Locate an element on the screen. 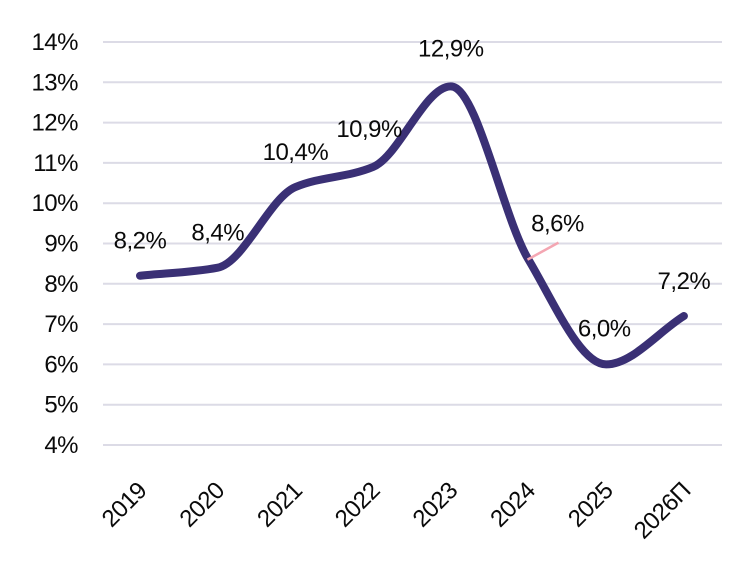  x-axis-label: 2020 is located at coordinates (203, 505).